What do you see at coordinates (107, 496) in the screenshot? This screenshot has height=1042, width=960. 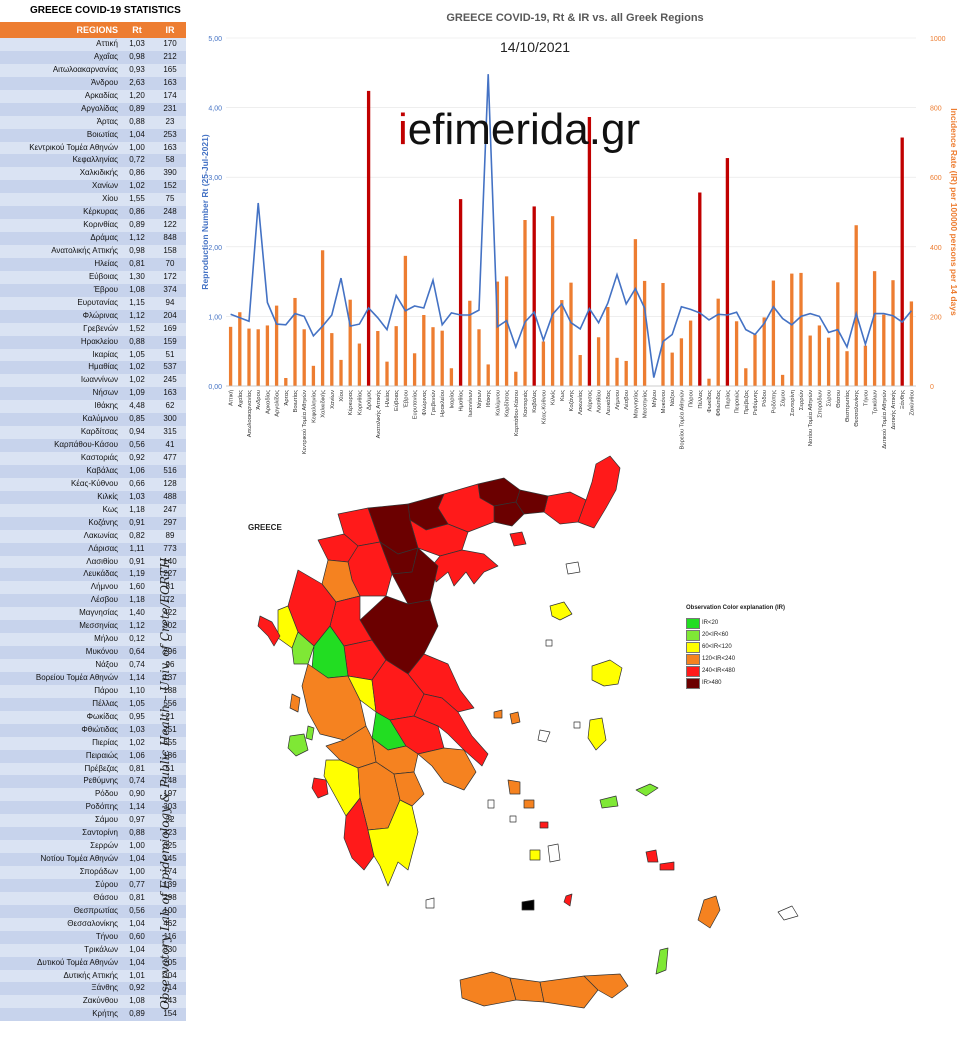 I see `region-name: Κιλκίς` at bounding box center [107, 496].